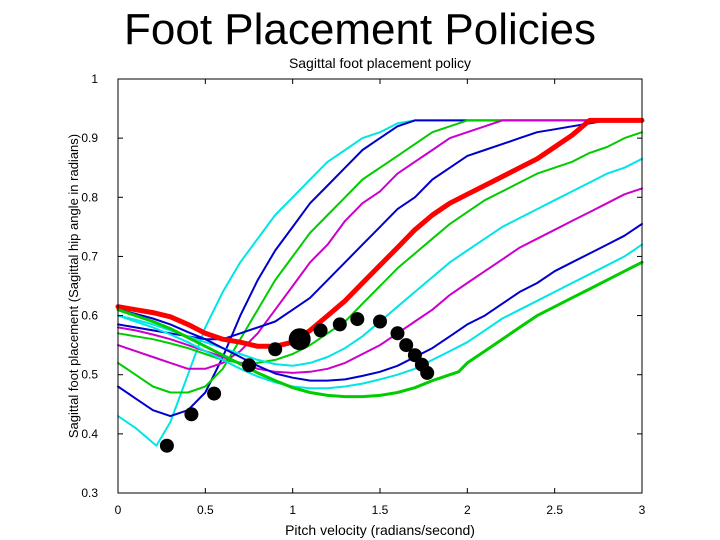 This screenshot has width=720, height=540. I want to click on x-tick-label: 1, so click(292, 510).